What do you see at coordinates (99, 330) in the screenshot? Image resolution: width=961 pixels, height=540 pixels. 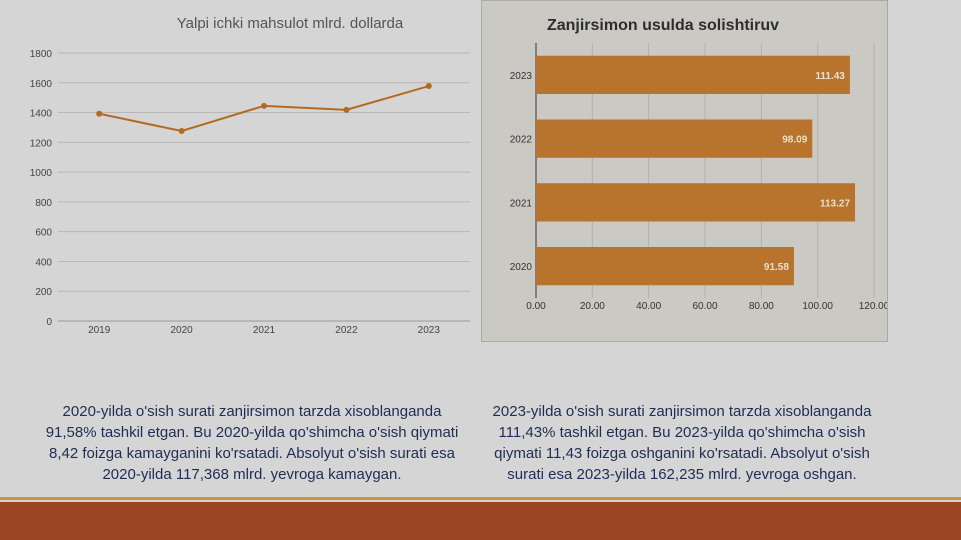 I see `x-tick-label: 2019` at bounding box center [99, 330].